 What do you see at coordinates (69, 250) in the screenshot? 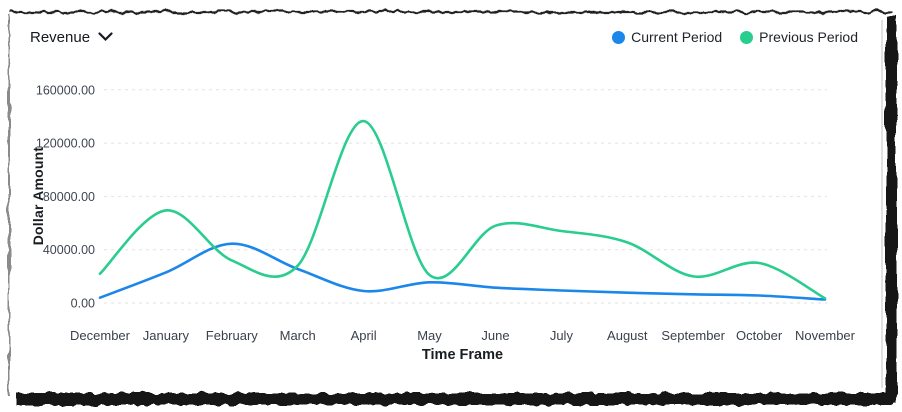
I see `y-tick-label: 40000.00` at bounding box center [69, 250].